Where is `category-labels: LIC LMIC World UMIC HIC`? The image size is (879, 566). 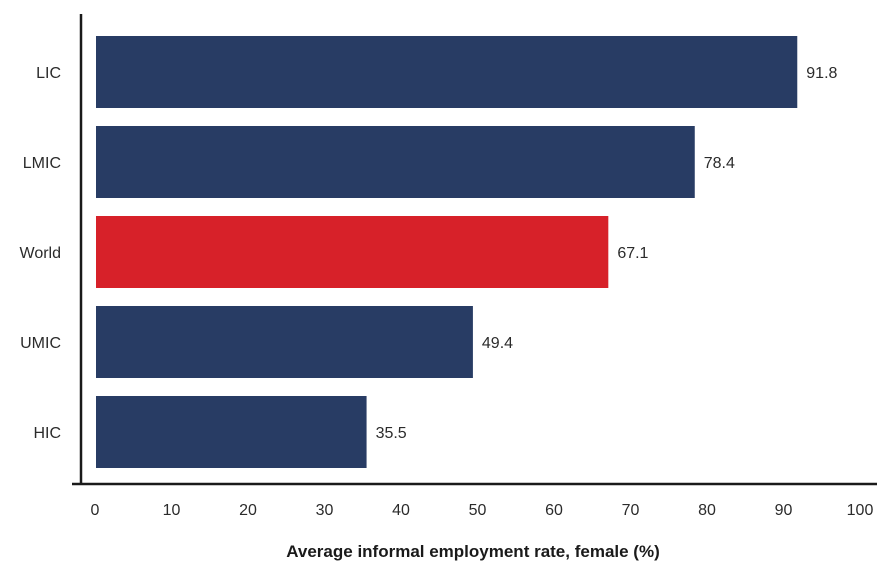
category-labels: LIC LMIC World UMIC HIC is located at coordinates (41, 253).